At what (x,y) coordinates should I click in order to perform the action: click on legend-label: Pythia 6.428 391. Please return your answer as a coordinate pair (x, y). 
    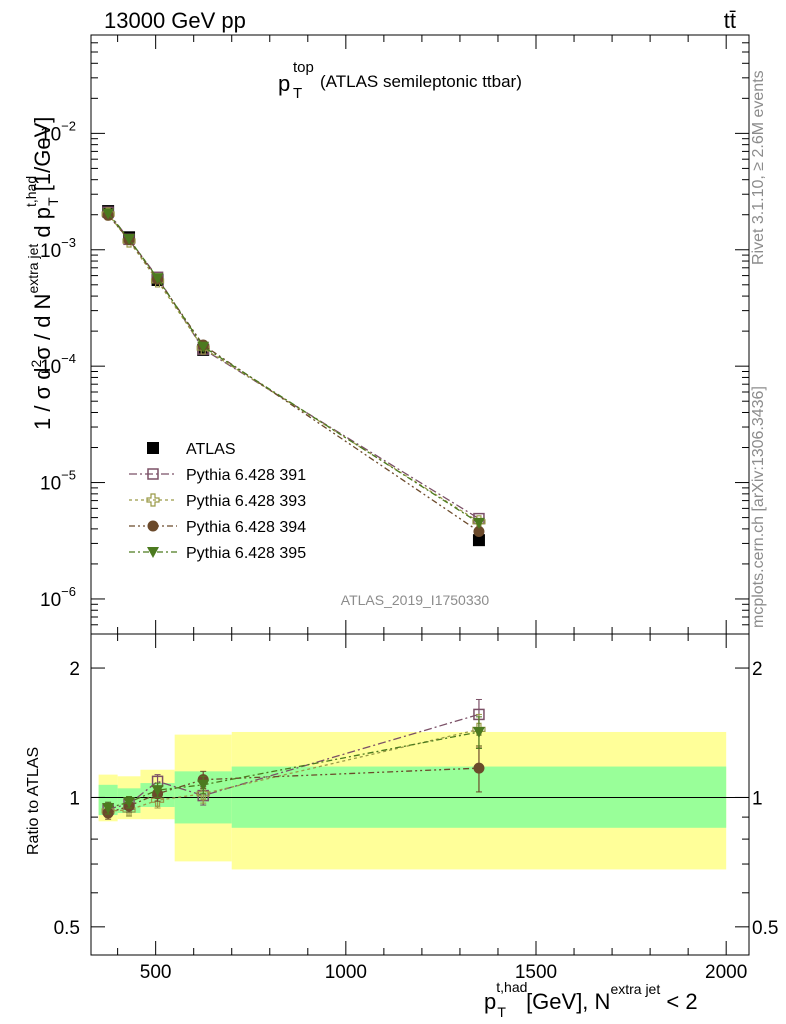
    Looking at the image, I should click on (246, 475).